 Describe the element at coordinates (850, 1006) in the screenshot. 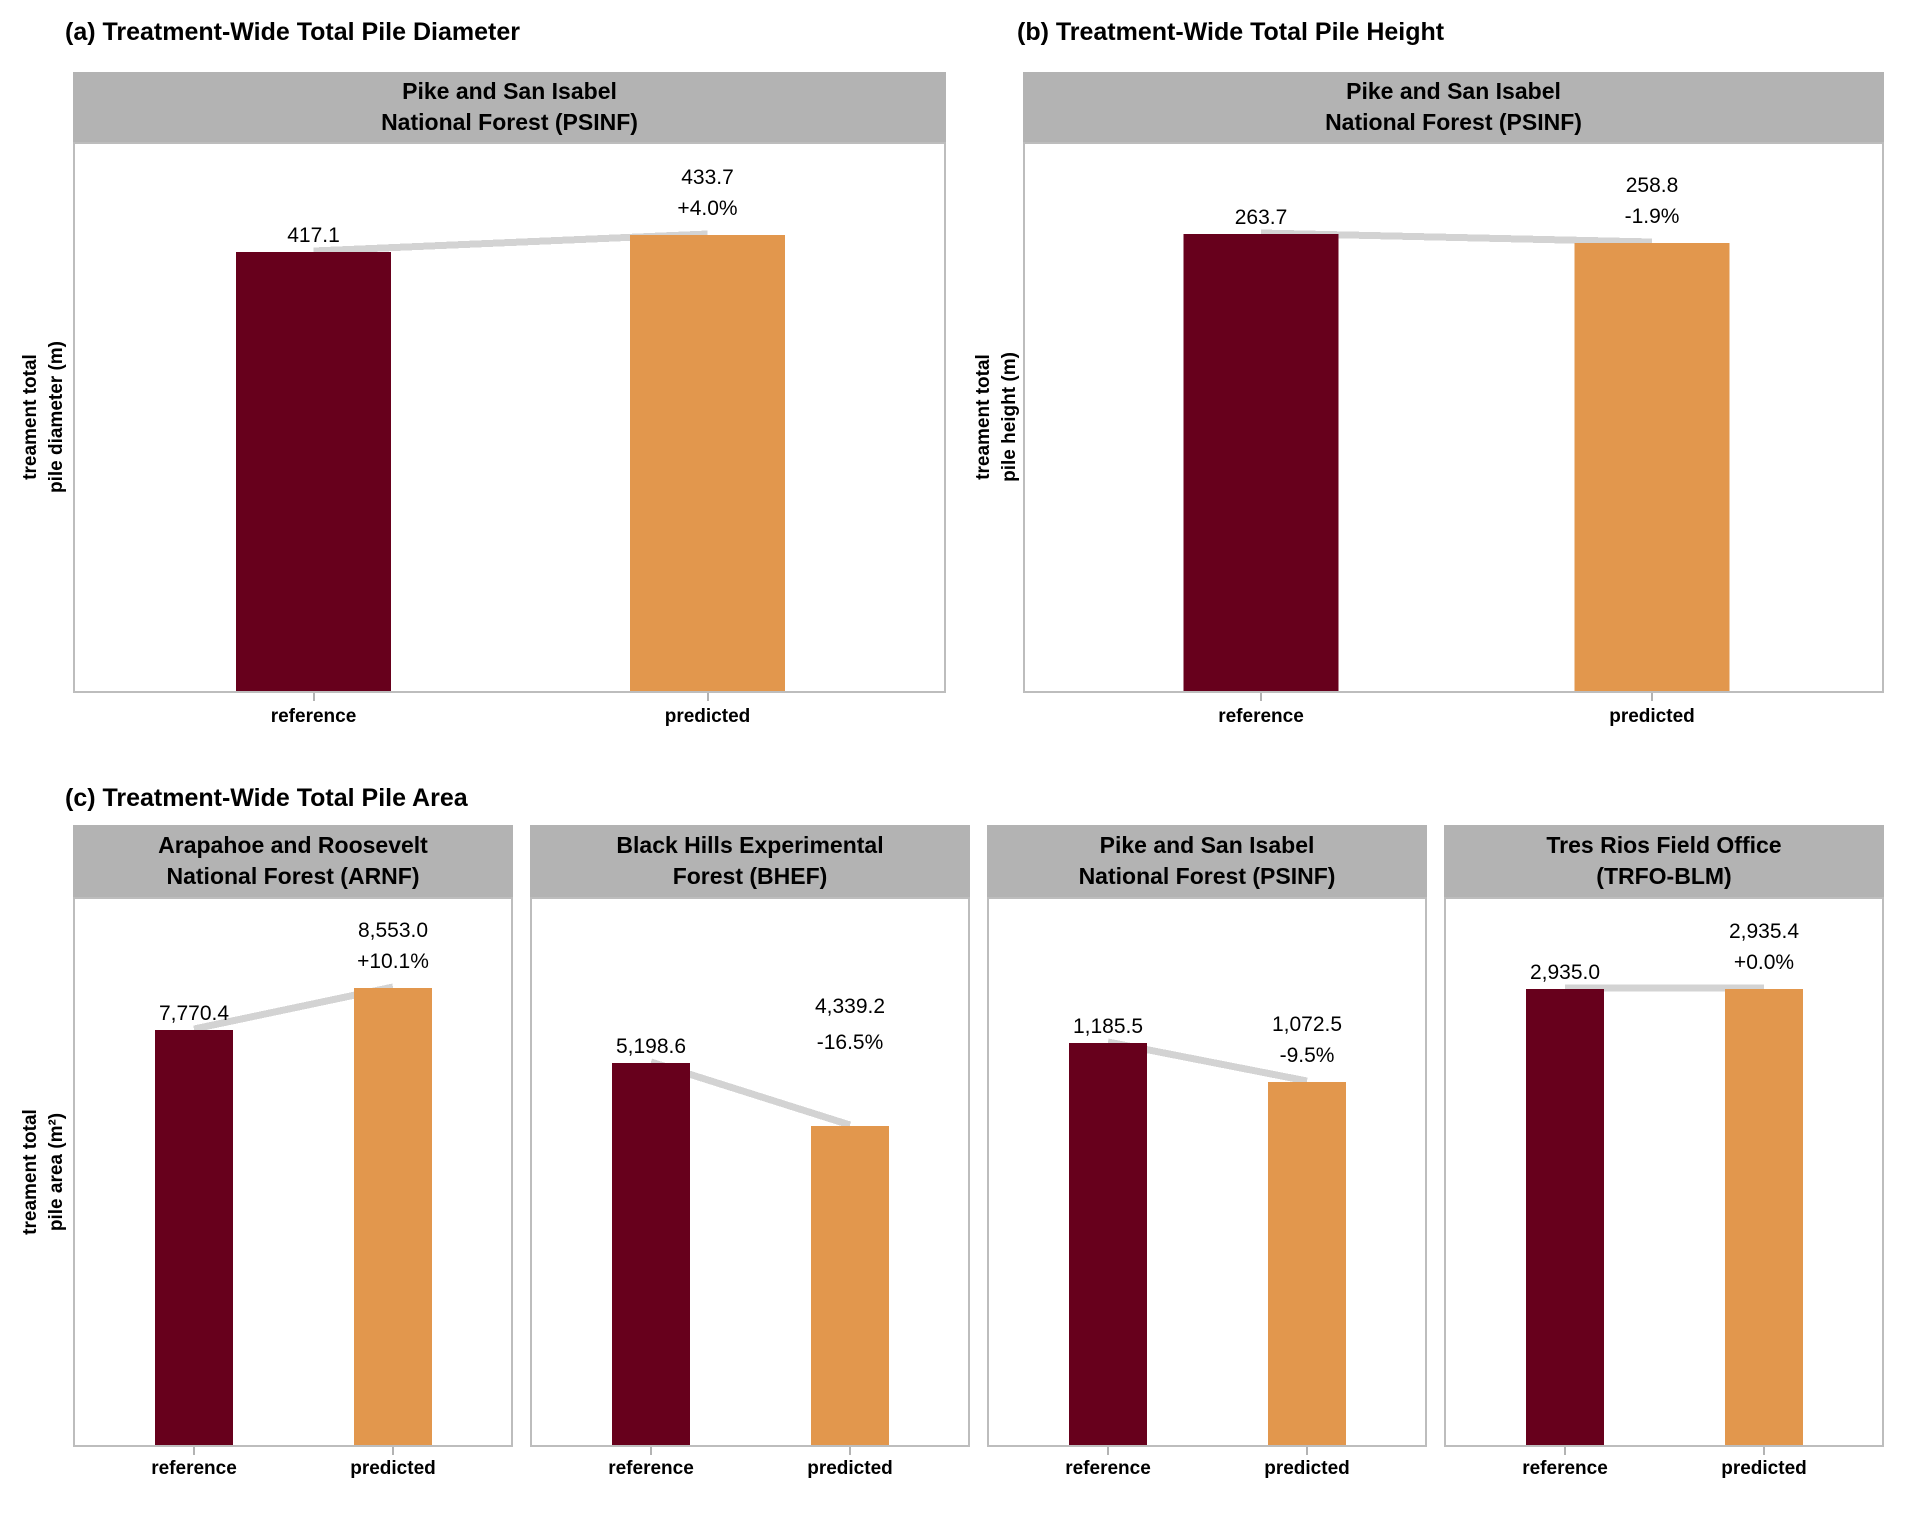

I see `bar-value-label: 4,339.2` at that location.